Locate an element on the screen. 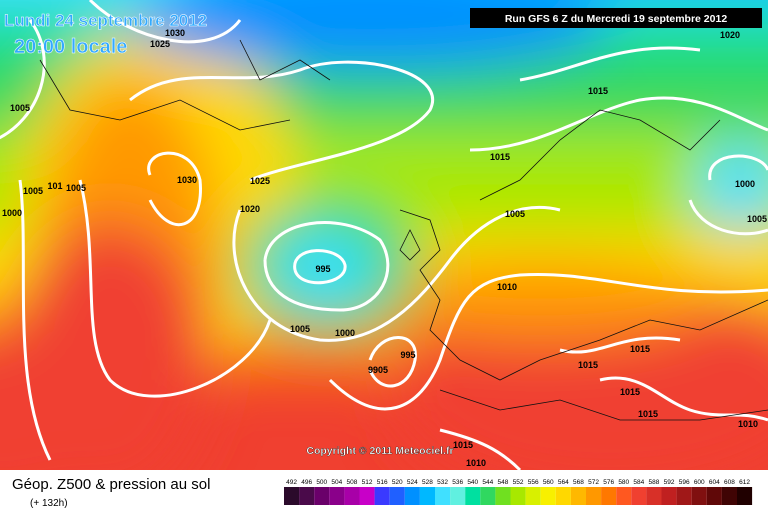 The height and width of the screenshot is (512, 768). scale-label: 576 is located at coordinates (608, 482).